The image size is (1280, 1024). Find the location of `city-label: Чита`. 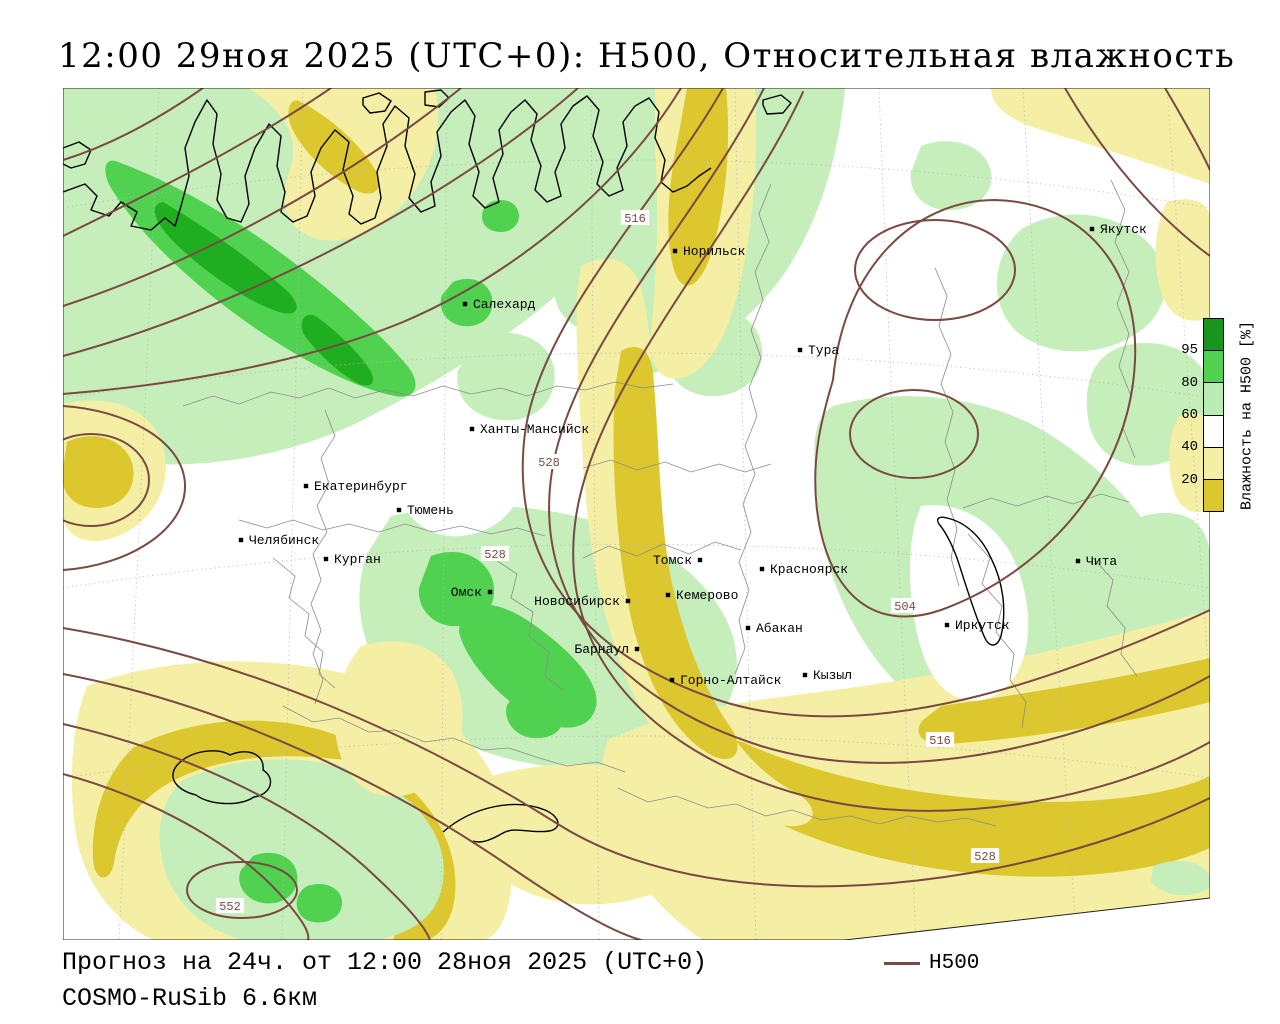

city-label: Чита is located at coordinates (1101, 561).